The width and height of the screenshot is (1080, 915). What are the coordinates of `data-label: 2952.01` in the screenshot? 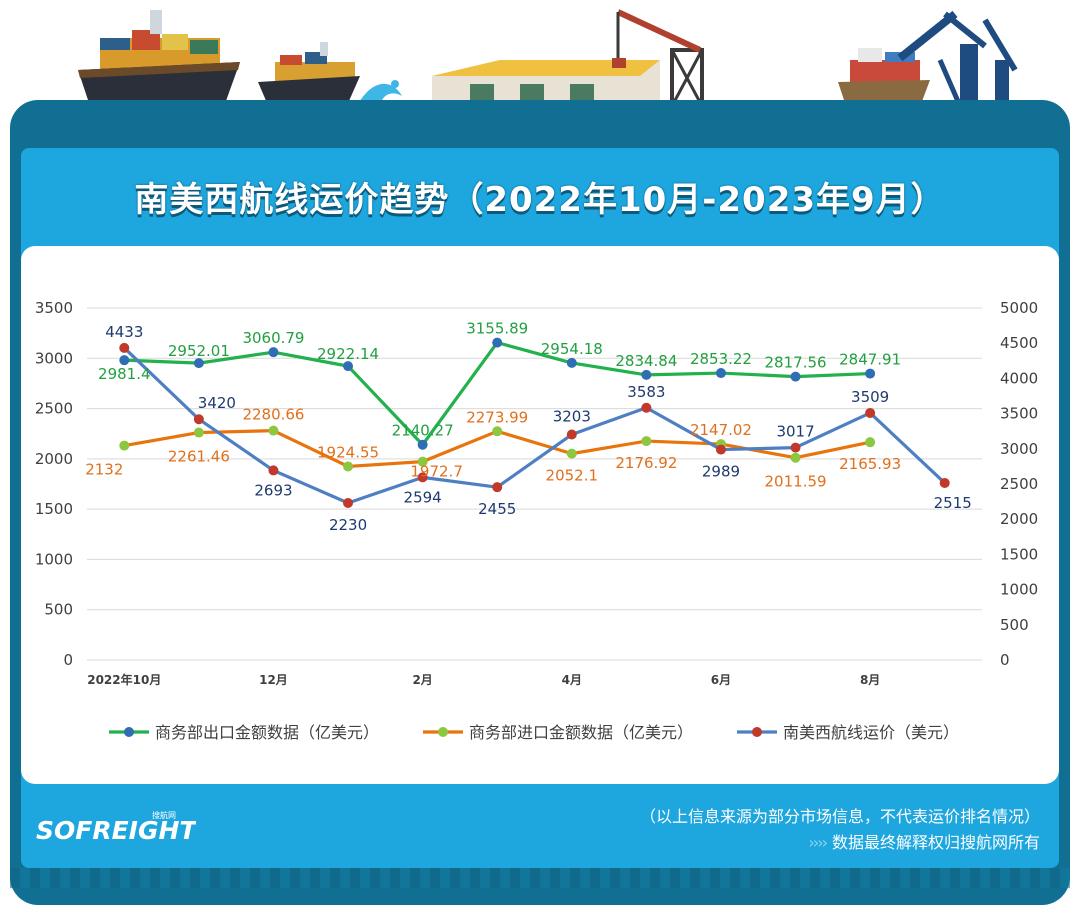 It's located at (199, 351).